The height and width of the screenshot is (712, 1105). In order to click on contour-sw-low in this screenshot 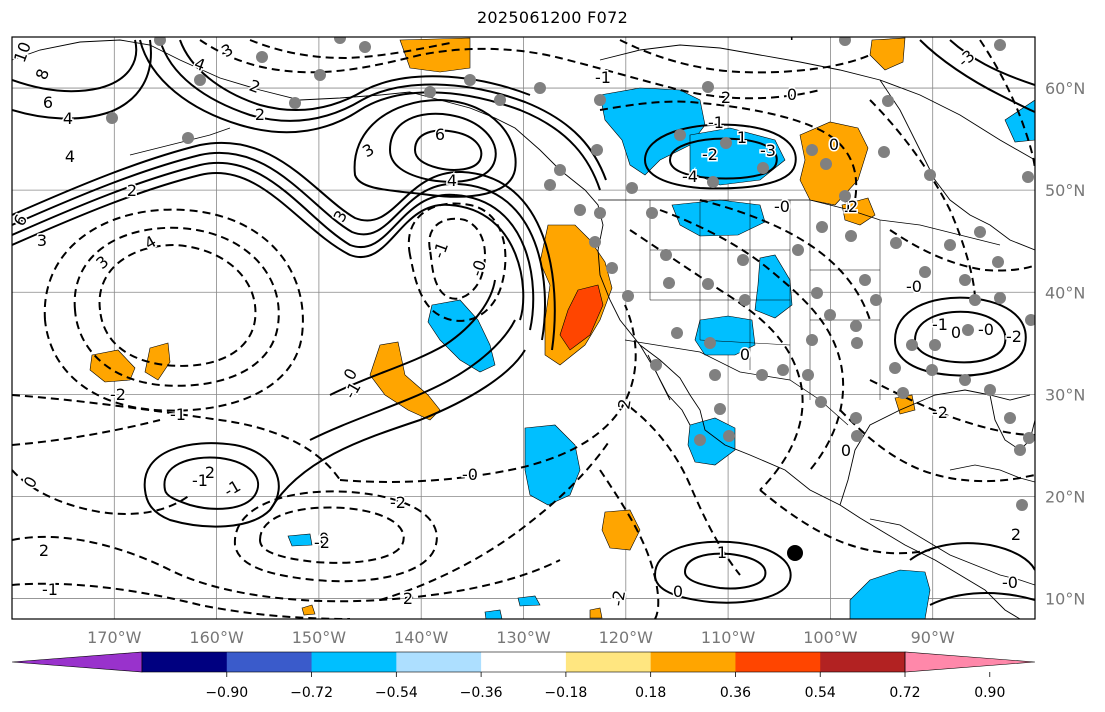, I will do `click(331, 535)`.